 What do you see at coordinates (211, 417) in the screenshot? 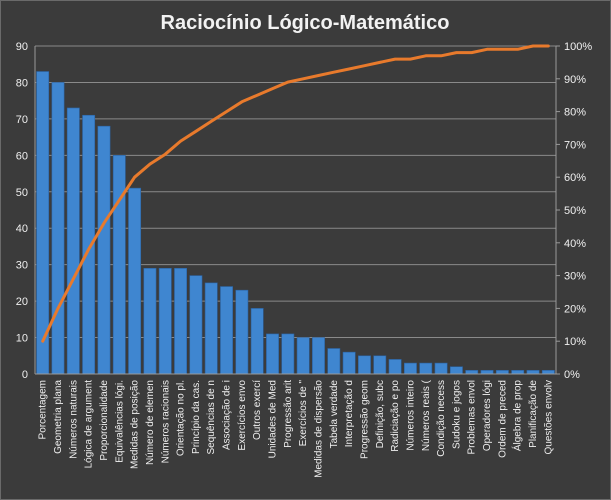
I see `x-tick-label: Sequências de n` at bounding box center [211, 417].